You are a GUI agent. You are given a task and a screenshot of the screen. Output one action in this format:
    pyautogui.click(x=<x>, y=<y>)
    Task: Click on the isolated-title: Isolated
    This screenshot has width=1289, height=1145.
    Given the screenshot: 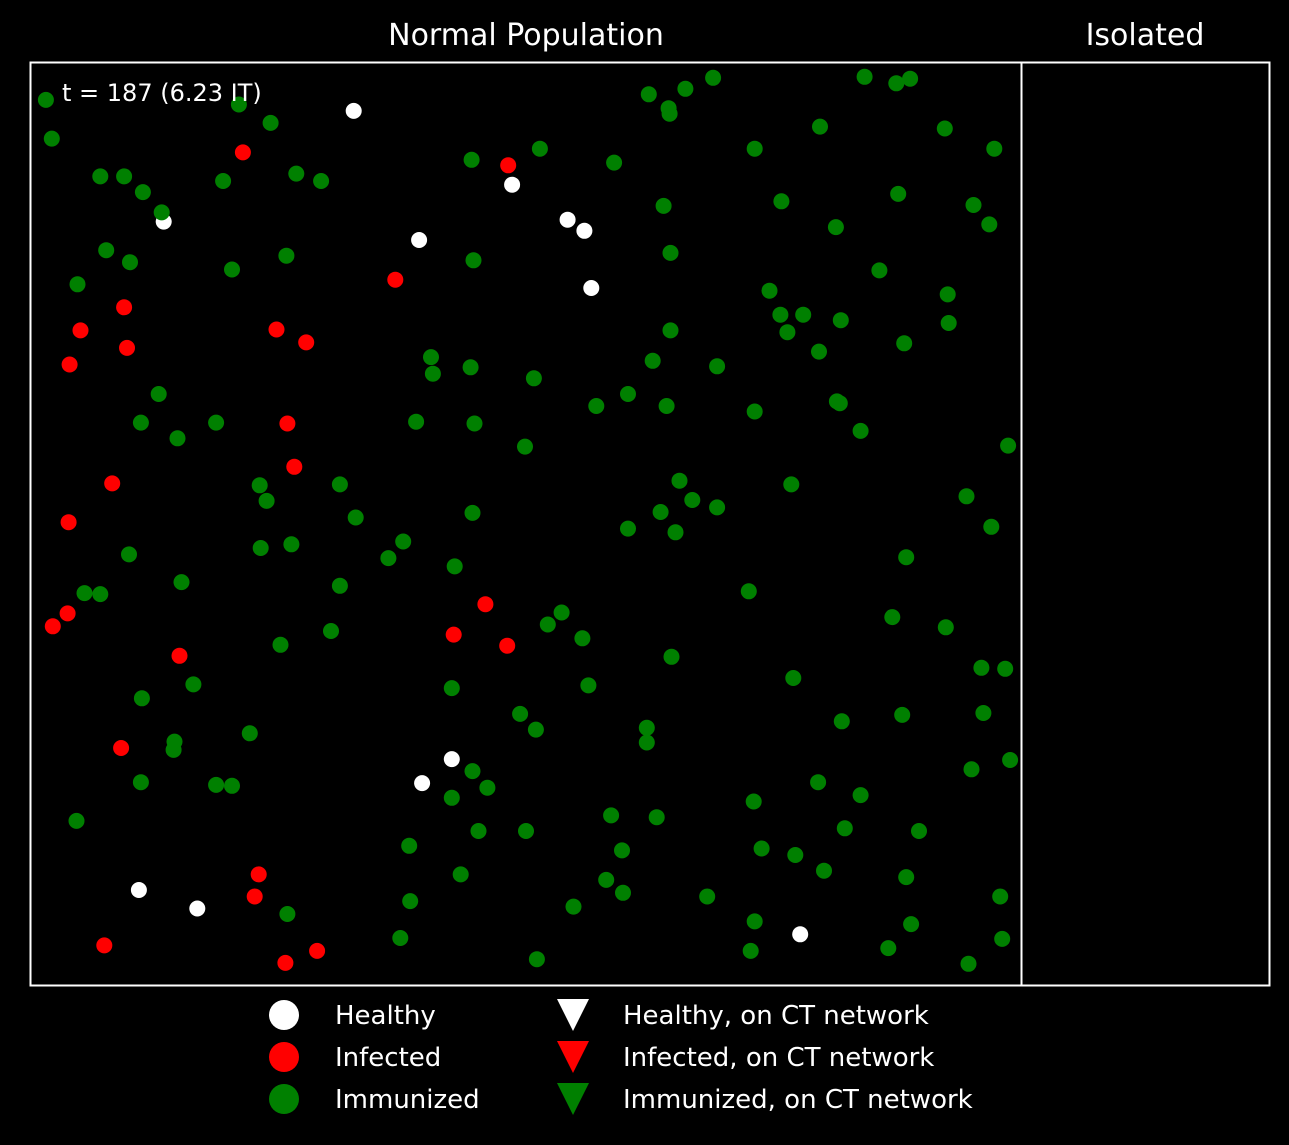 What is the action you would take?
    pyautogui.click(x=1145, y=35)
    